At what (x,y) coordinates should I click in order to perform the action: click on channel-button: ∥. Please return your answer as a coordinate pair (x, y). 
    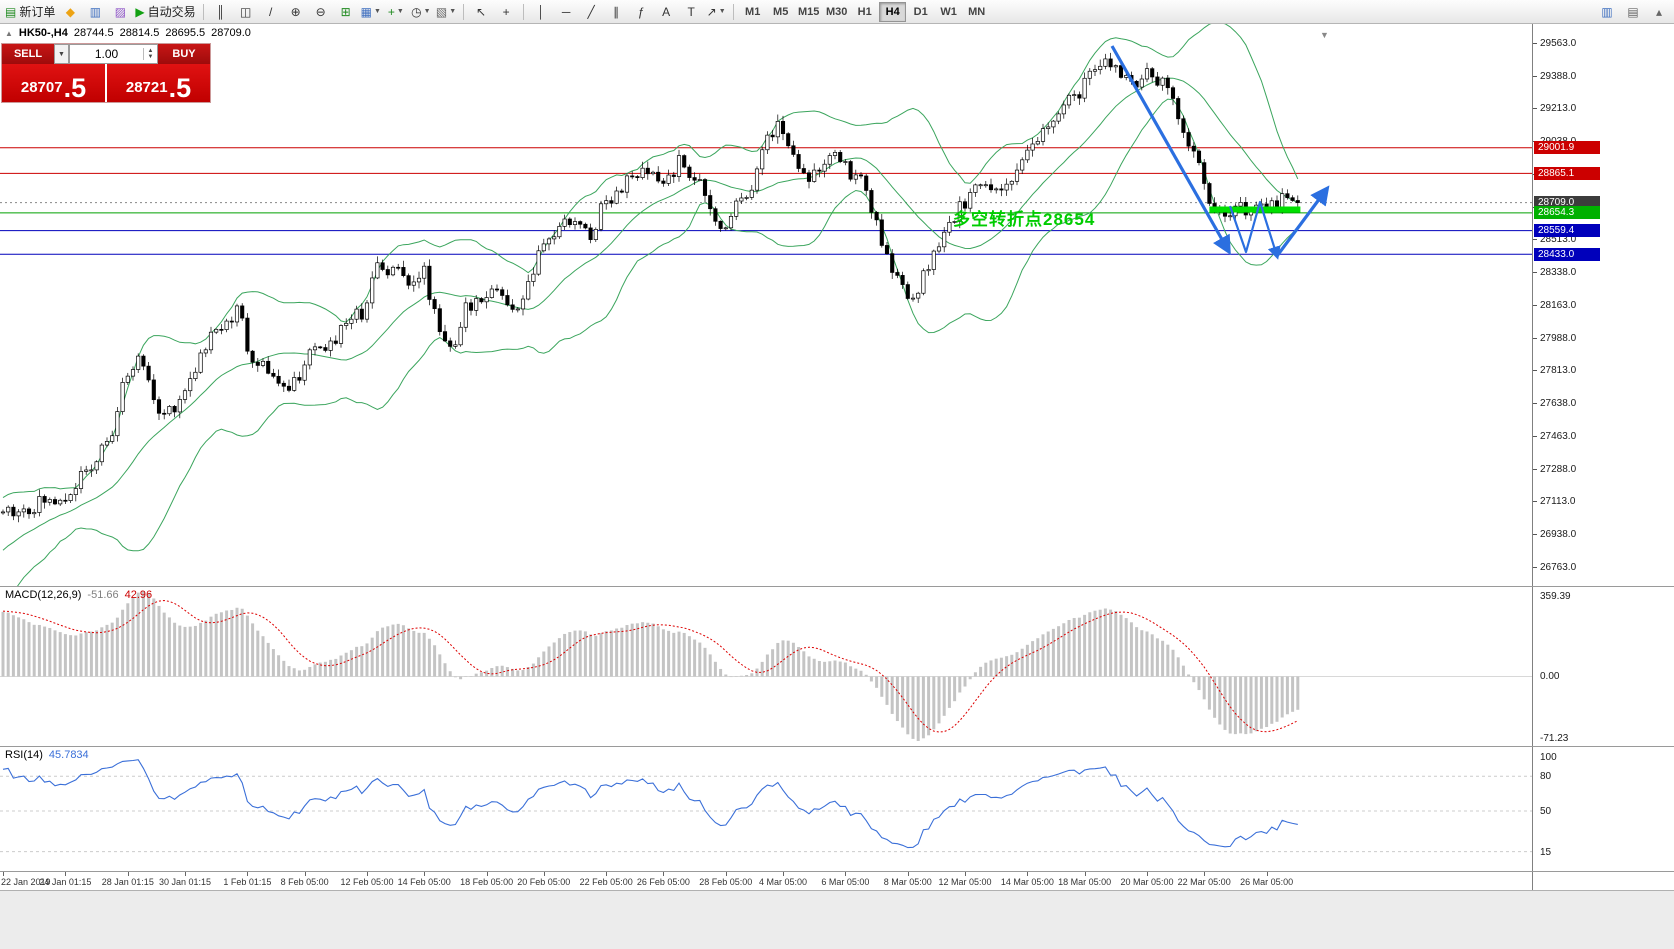
    Looking at the image, I should click on (616, 12).